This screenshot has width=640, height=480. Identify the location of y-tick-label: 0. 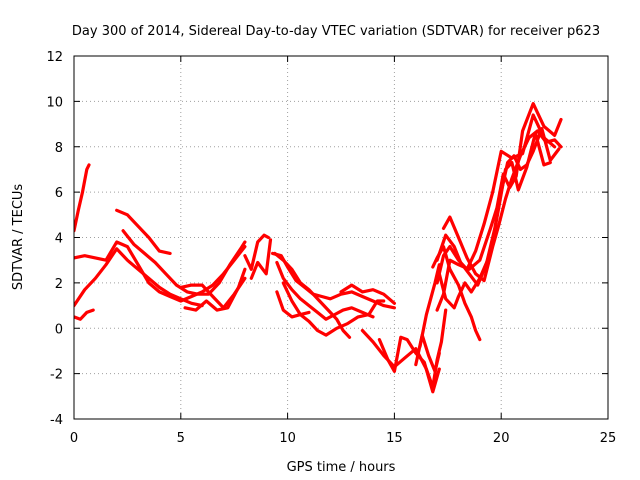
(59, 329).